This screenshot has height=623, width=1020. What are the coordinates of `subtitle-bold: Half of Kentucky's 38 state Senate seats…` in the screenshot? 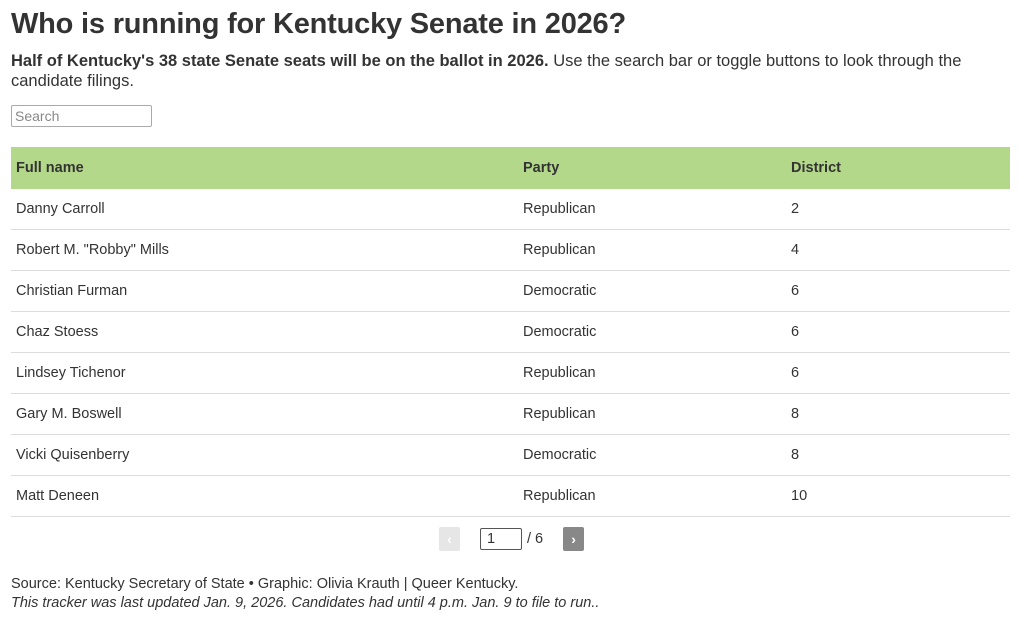 It's located at (280, 61).